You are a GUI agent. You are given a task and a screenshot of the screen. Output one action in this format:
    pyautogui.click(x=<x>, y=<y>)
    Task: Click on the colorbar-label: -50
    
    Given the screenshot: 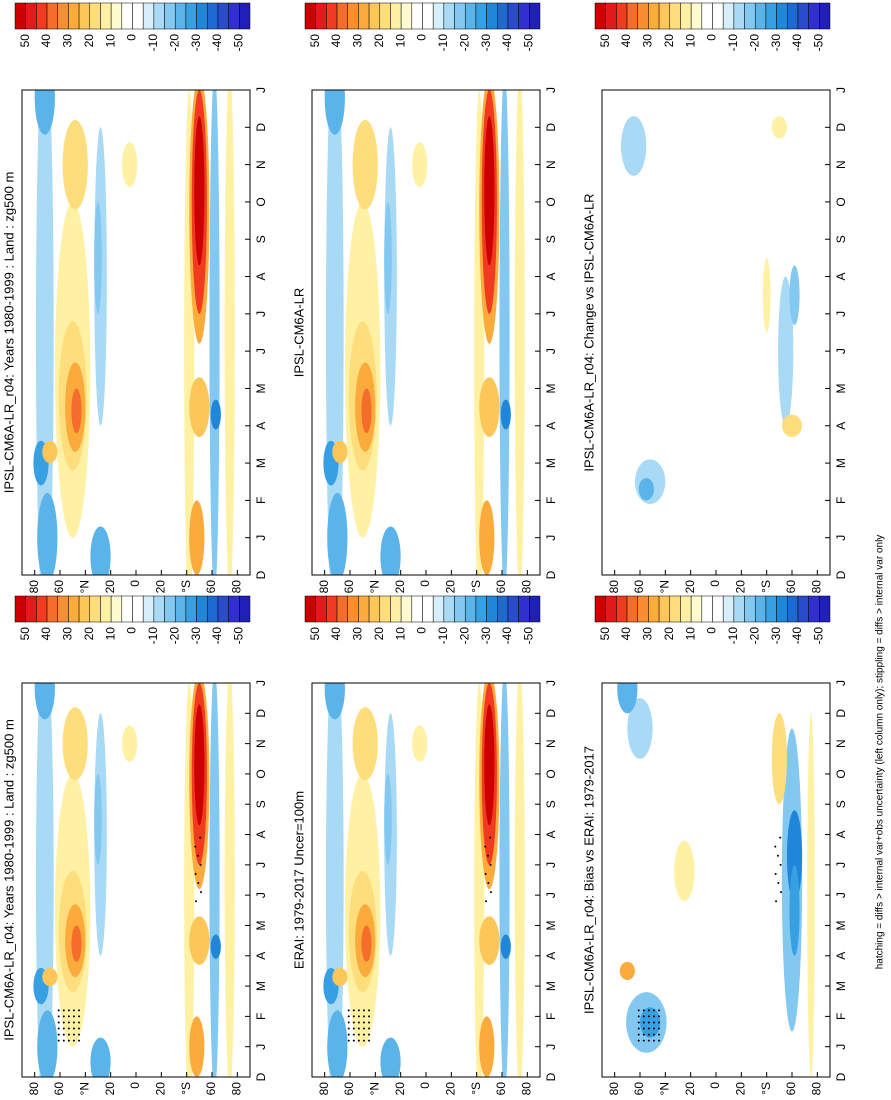 What is the action you would take?
    pyautogui.click(x=818, y=43)
    